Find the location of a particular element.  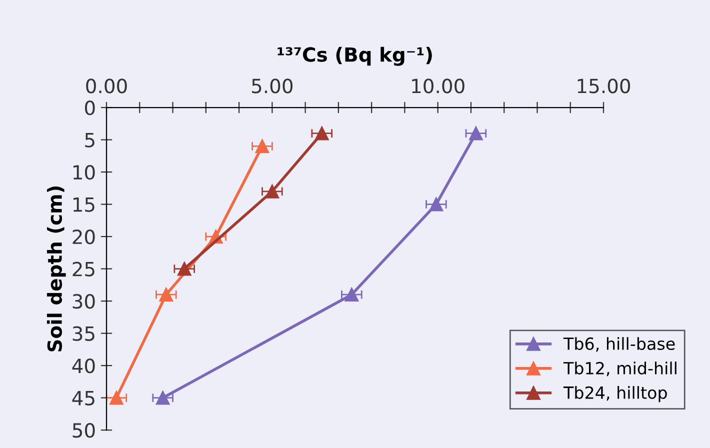

y-axis-title: Soil depth (cm) is located at coordinates (56, 269).